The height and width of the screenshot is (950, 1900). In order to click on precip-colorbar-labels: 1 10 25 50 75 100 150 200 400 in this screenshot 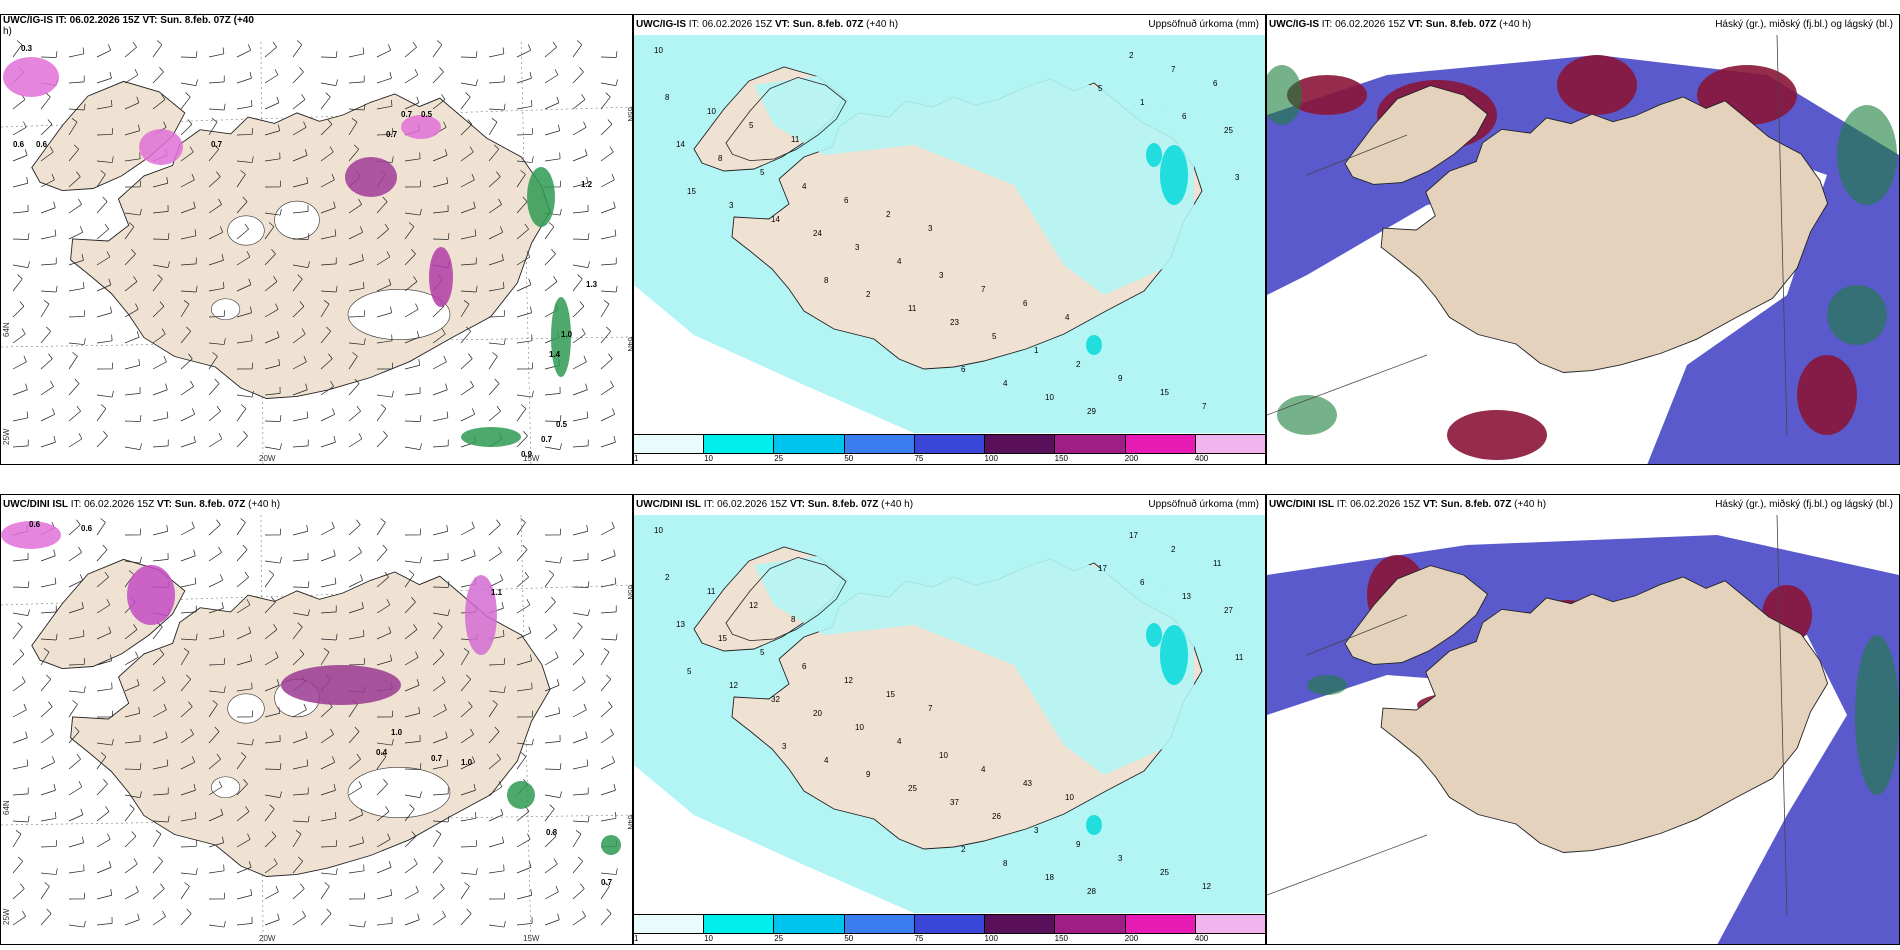, I will do `click(949, 939)`.